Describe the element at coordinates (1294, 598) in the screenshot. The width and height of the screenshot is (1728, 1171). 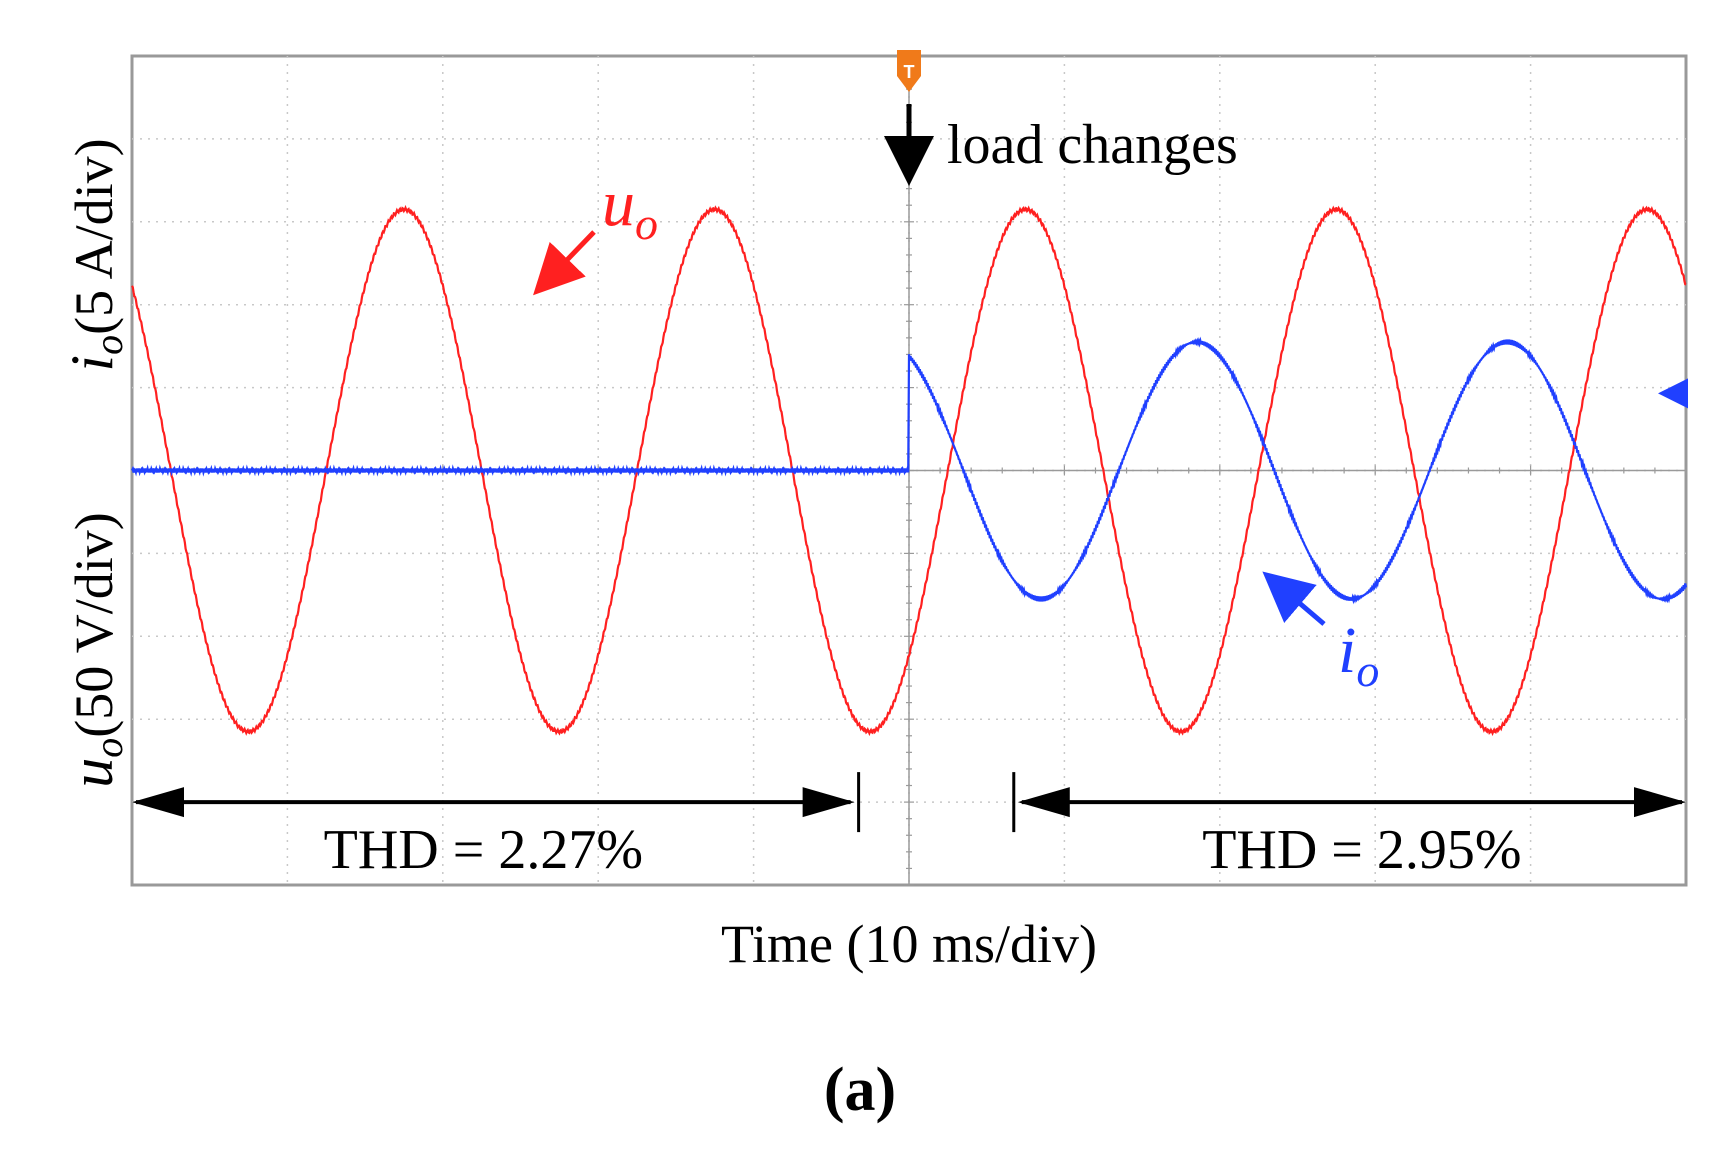
I see `series-arrow-i_o` at that location.